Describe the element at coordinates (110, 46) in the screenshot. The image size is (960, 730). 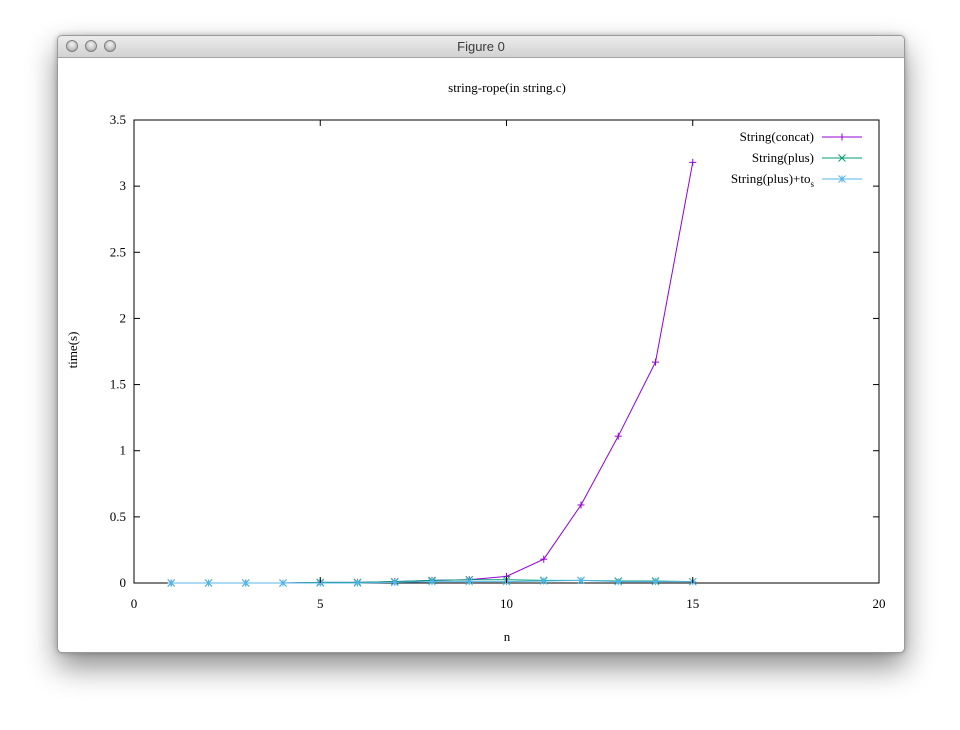
I see `zoom-button` at that location.